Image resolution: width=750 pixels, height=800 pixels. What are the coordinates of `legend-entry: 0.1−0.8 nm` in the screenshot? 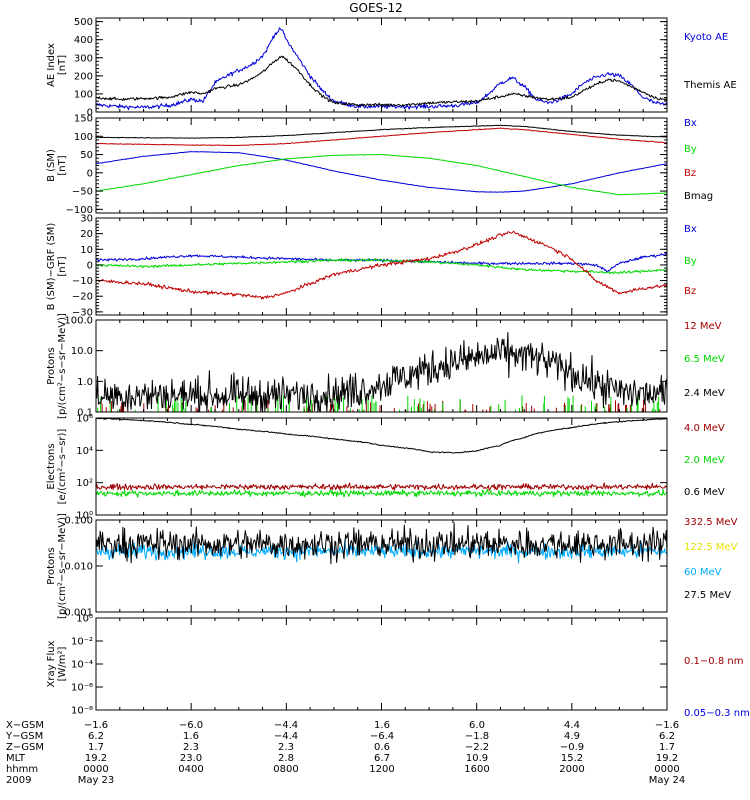 It's located at (713, 661).